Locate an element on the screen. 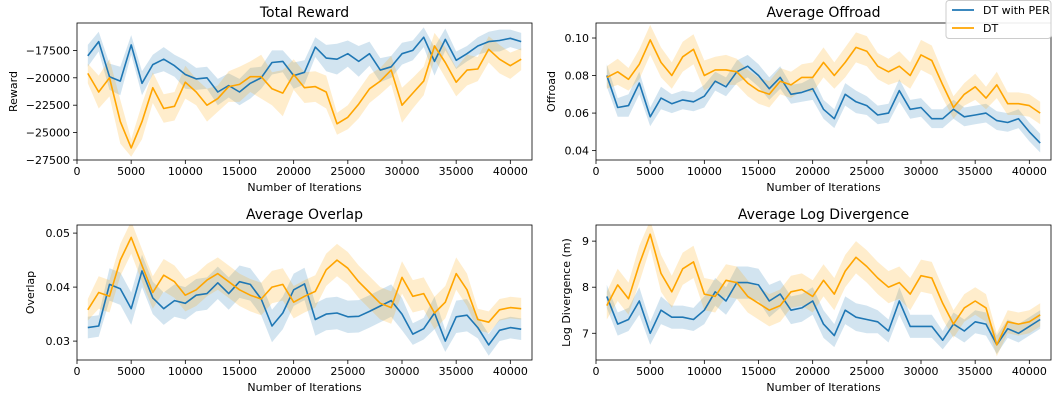 Image resolution: width=1052 pixels, height=396 pixels. y-tick-label: −17500 is located at coordinates (48, 50).